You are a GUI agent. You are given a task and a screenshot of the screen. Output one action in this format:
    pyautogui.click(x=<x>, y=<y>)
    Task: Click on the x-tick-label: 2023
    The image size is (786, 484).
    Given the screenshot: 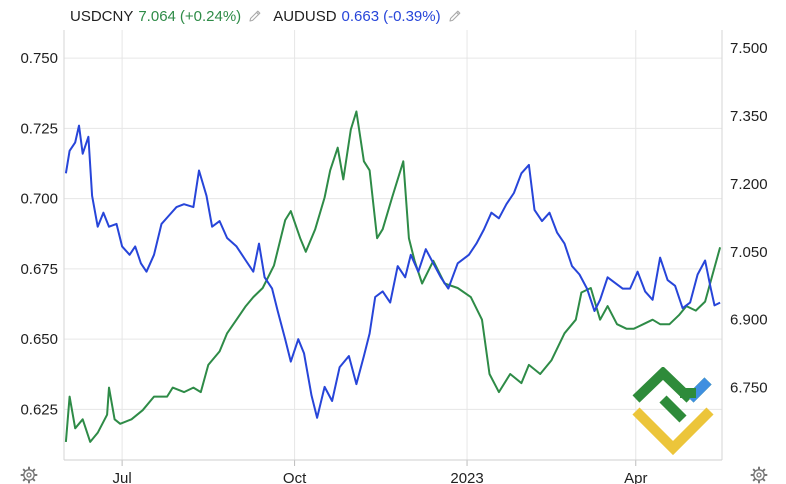 What is the action you would take?
    pyautogui.click(x=466, y=477)
    